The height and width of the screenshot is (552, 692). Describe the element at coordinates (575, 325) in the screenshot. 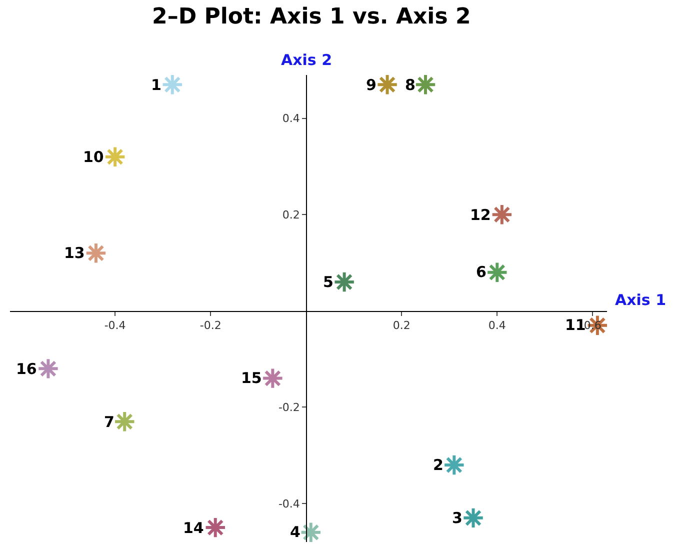

I see `annotation: 11` at that location.